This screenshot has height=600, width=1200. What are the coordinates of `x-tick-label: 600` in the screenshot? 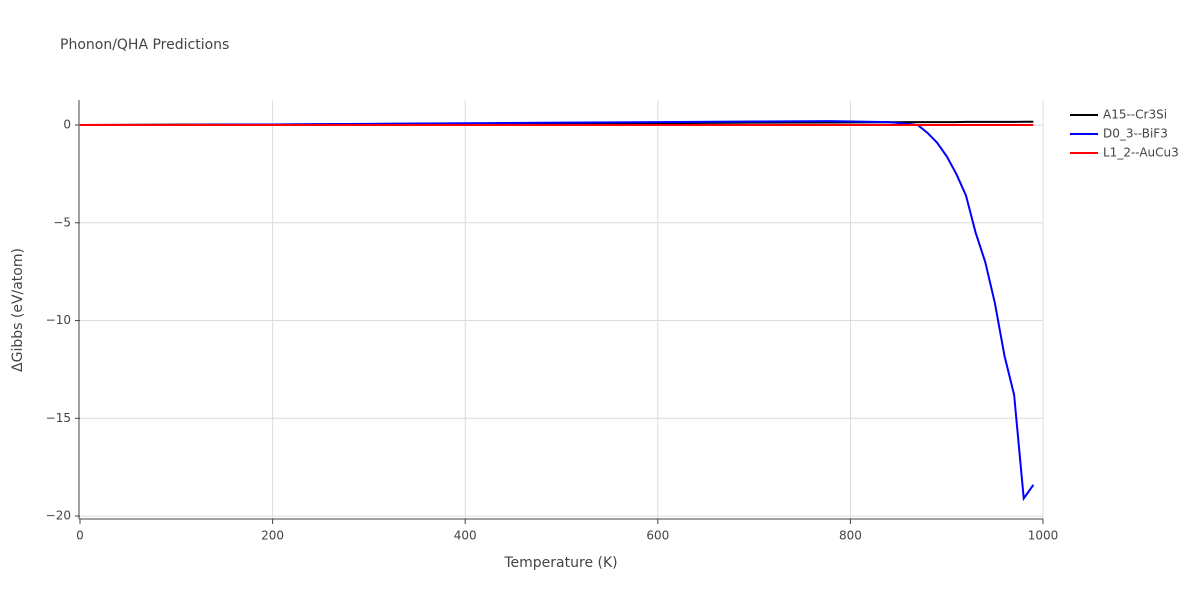 It's located at (657, 536).